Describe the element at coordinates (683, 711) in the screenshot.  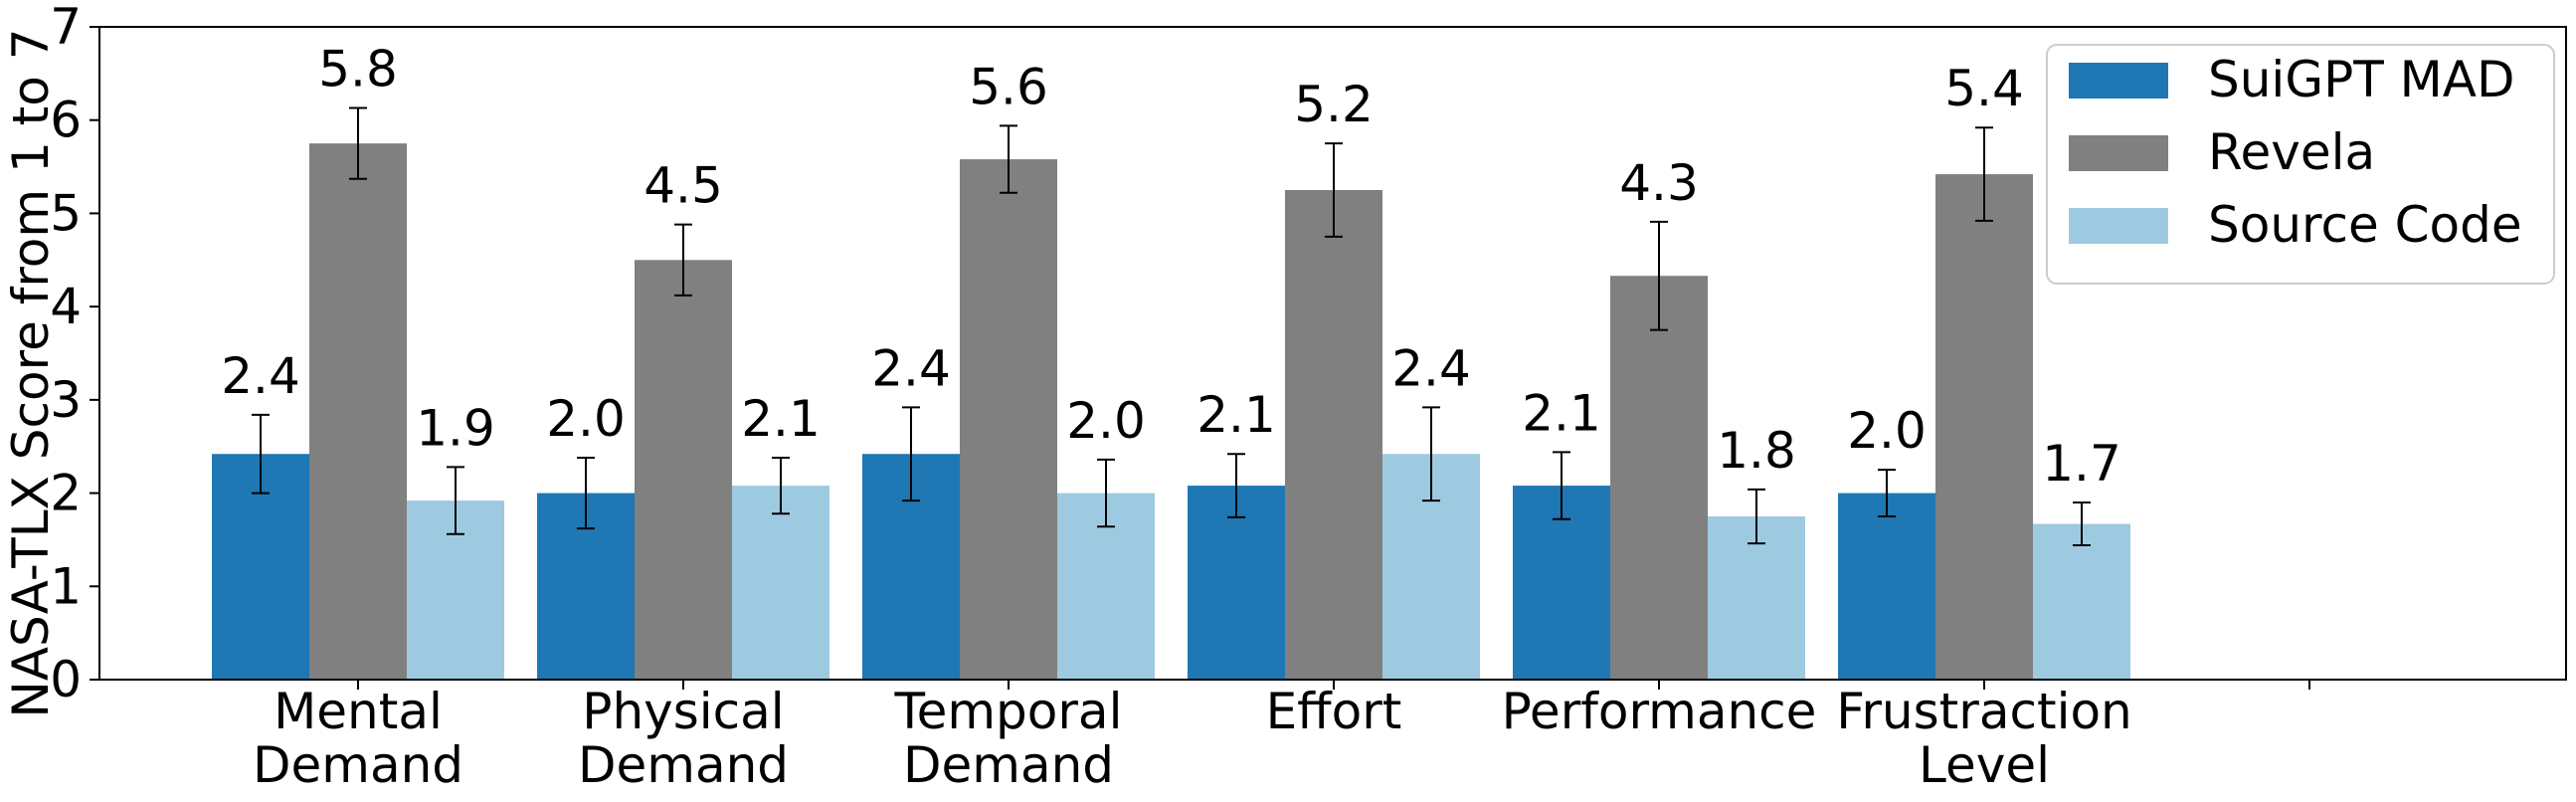
I see `x-tick-label-1-0: Physical` at that location.